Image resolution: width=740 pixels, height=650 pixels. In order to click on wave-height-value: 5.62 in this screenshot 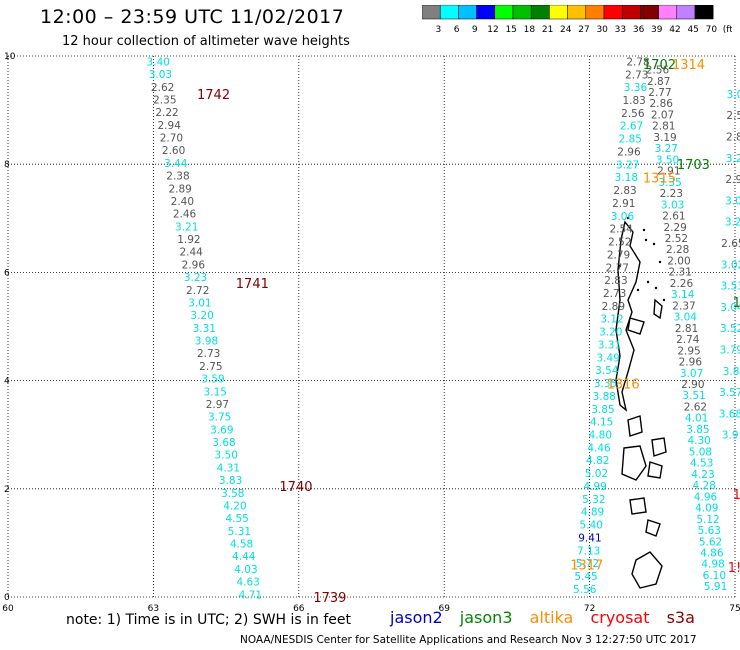, I will do `click(710, 542)`.